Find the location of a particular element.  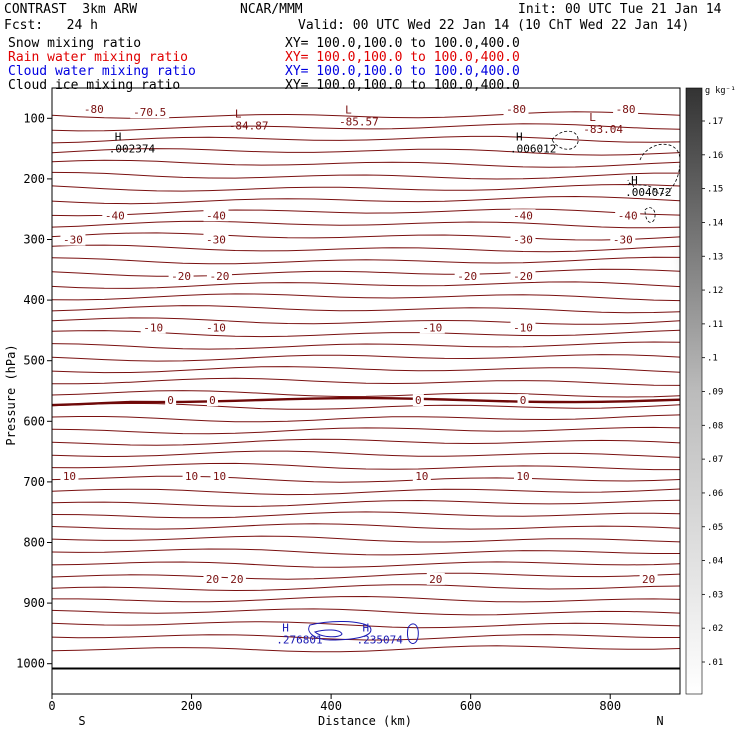

extremum-value: .006012 is located at coordinates (533, 149).